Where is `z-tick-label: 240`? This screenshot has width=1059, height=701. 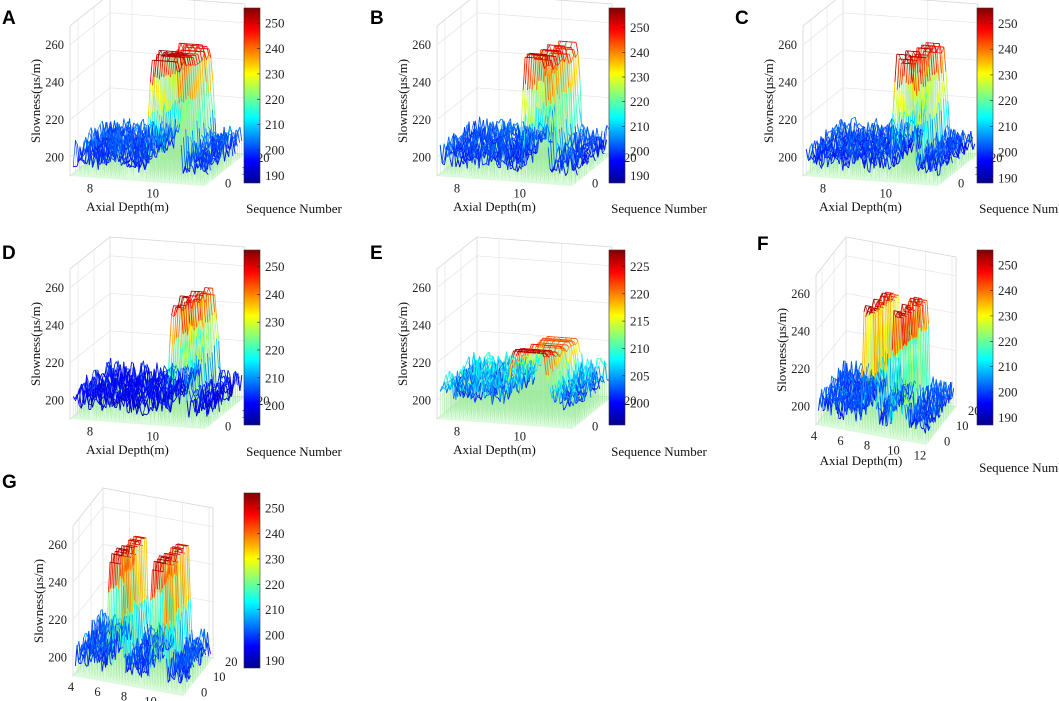
z-tick-label: 240 is located at coordinates (54, 82).